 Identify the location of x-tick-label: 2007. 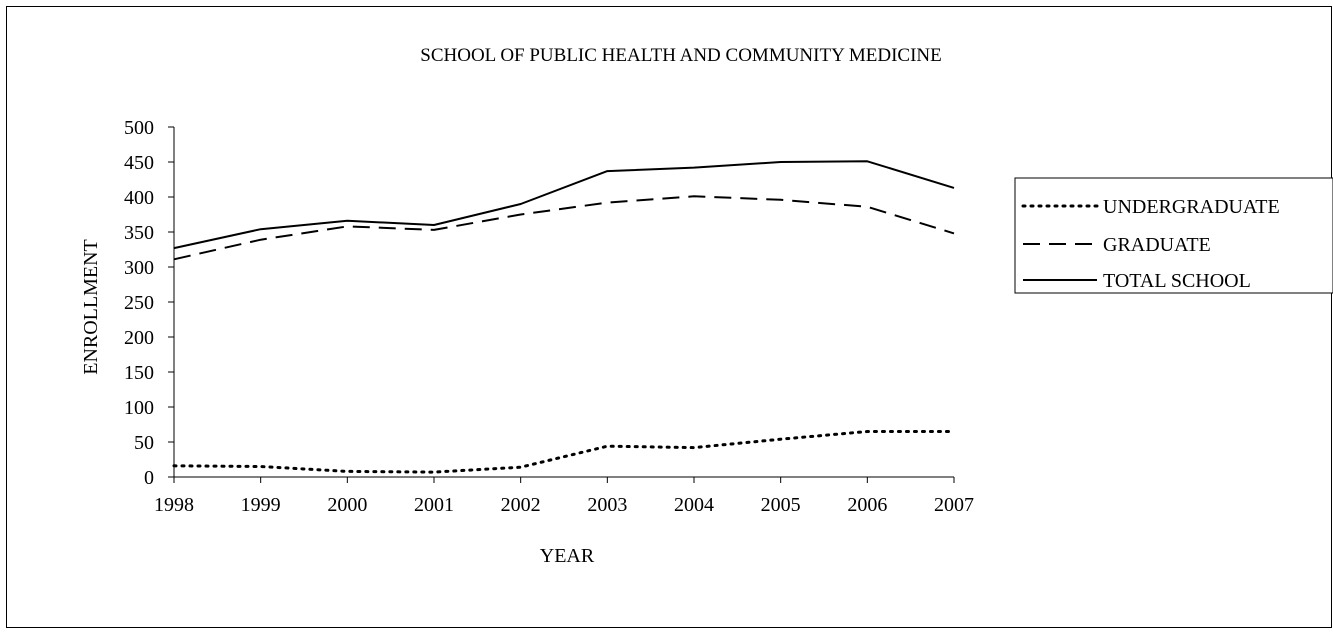
(954, 505).